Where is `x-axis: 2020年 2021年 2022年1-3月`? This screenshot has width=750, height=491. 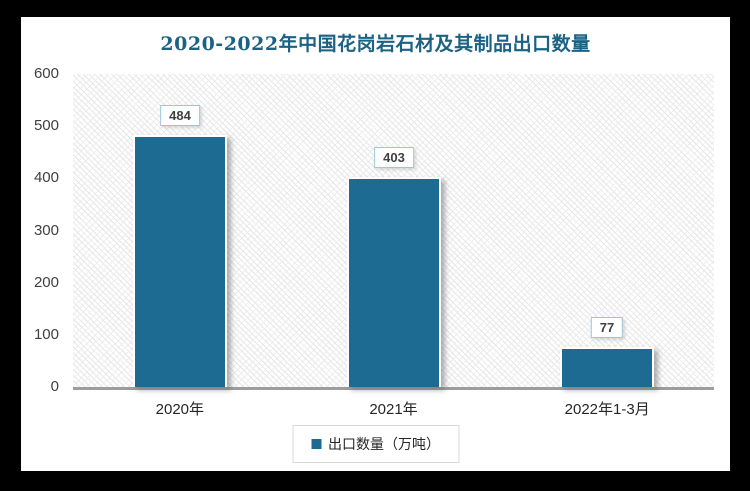
x-axis: 2020年 2021年 2022年1-3月 is located at coordinates (393, 408).